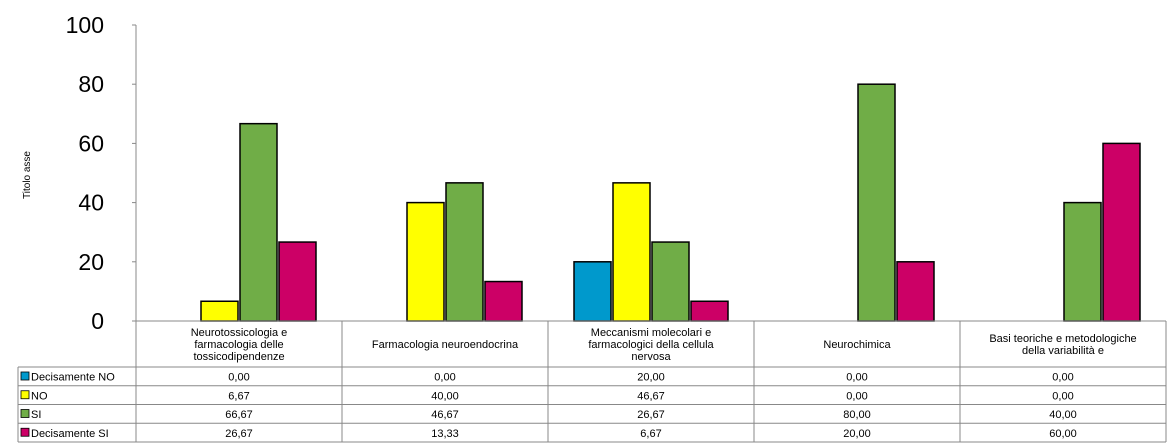 The height and width of the screenshot is (443, 1170). What do you see at coordinates (39, 396) in the screenshot?
I see `legend-label: NO` at bounding box center [39, 396].